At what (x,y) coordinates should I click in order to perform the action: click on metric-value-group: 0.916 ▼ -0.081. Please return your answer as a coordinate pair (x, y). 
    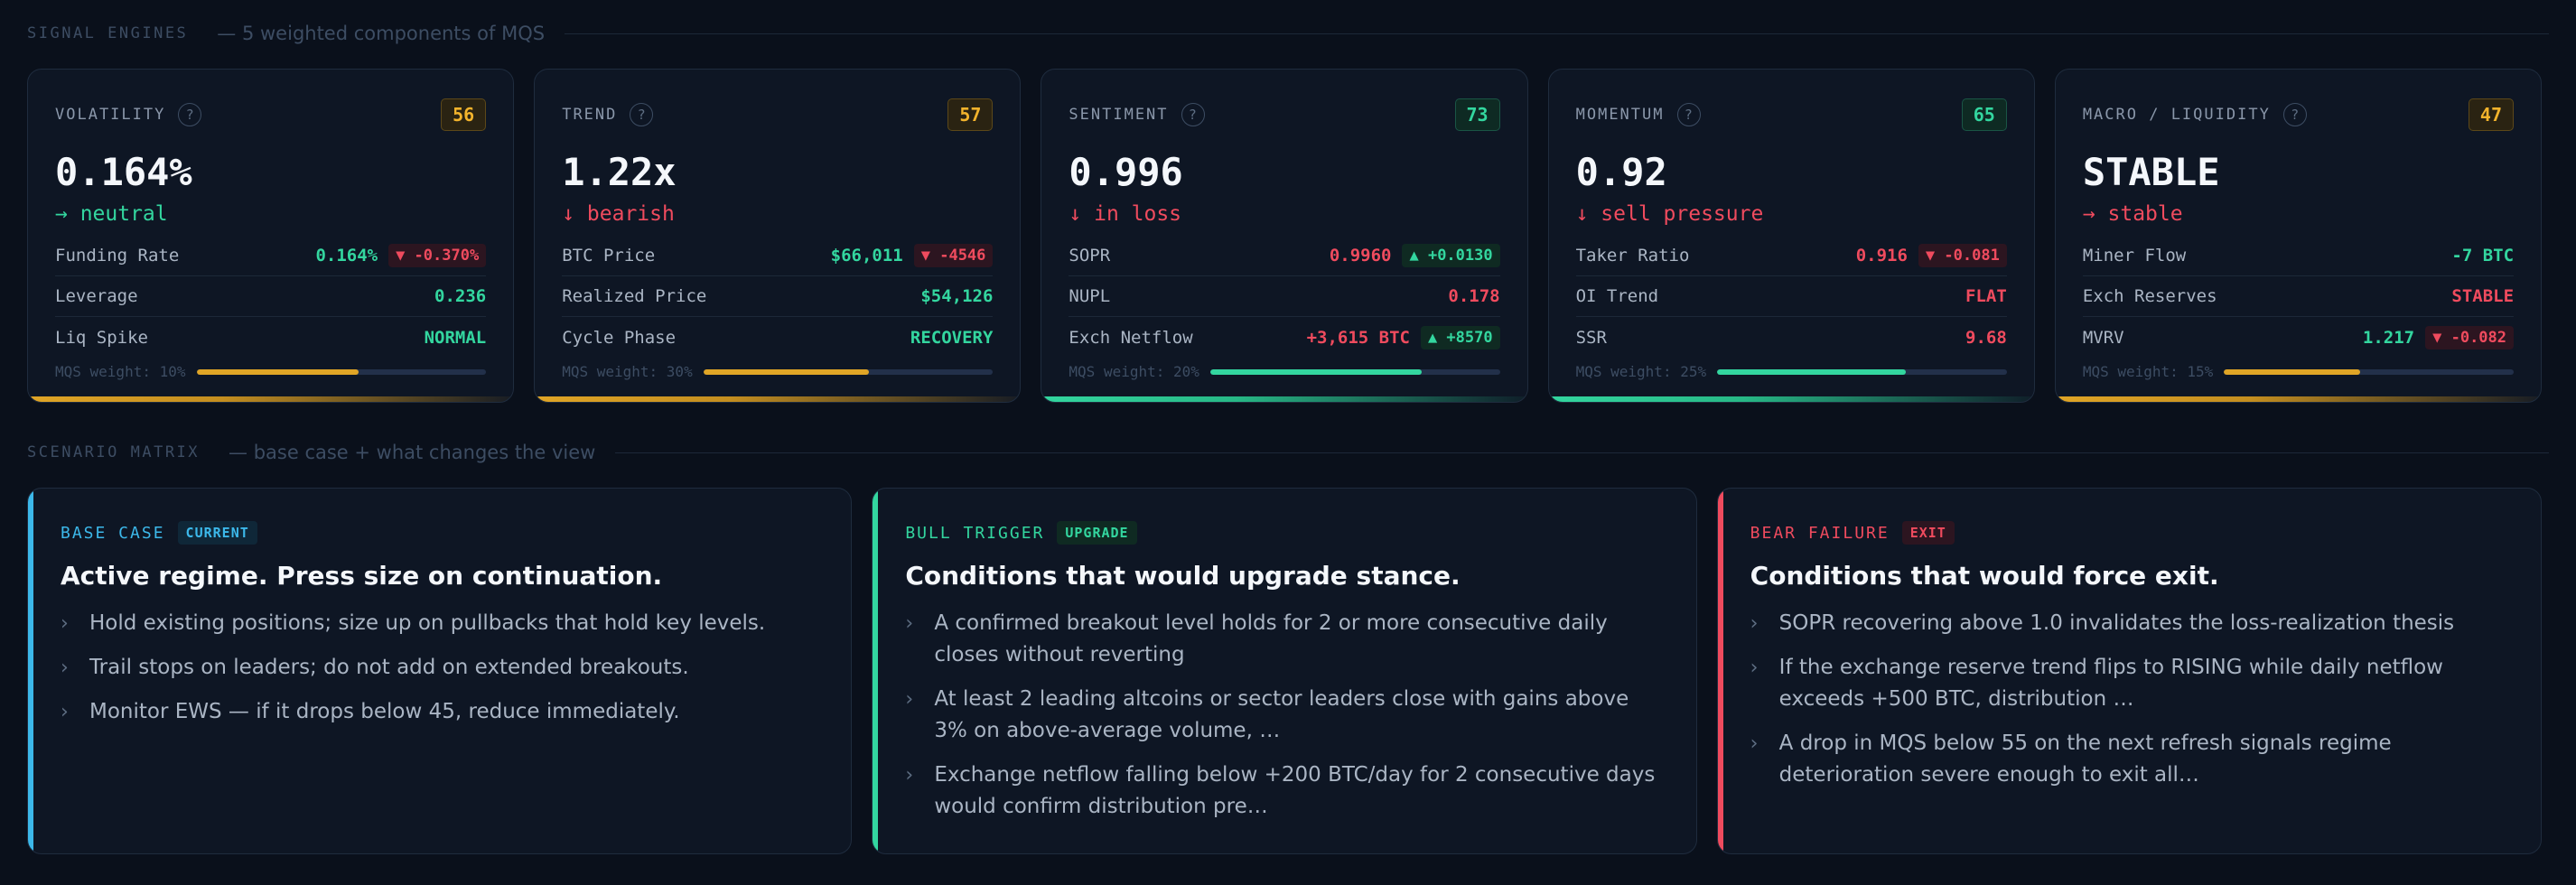
    Looking at the image, I should click on (1932, 255).